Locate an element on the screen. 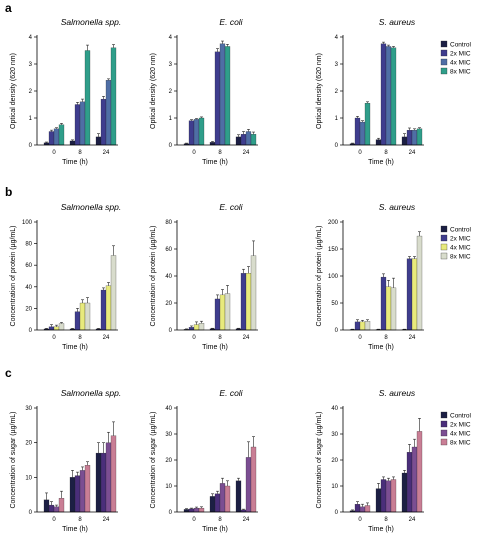 The image size is (481, 550). y-tick-label: 3 is located at coordinates (337, 65).